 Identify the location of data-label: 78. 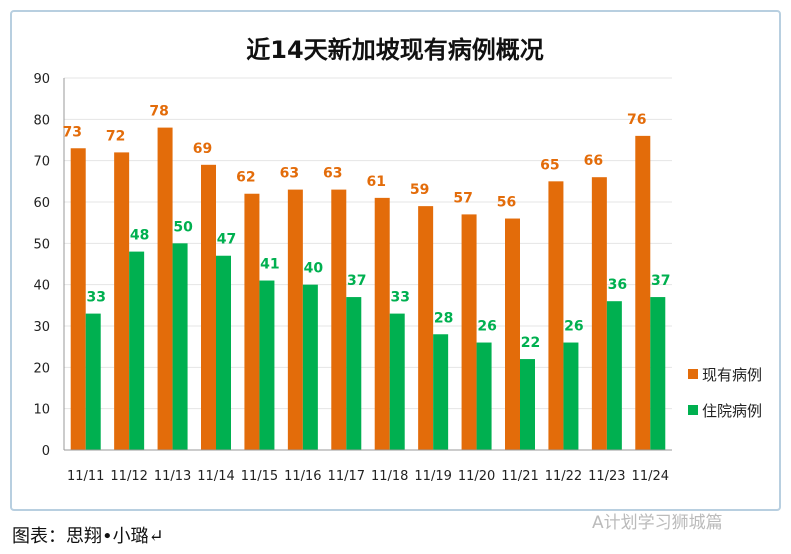
(158, 112).